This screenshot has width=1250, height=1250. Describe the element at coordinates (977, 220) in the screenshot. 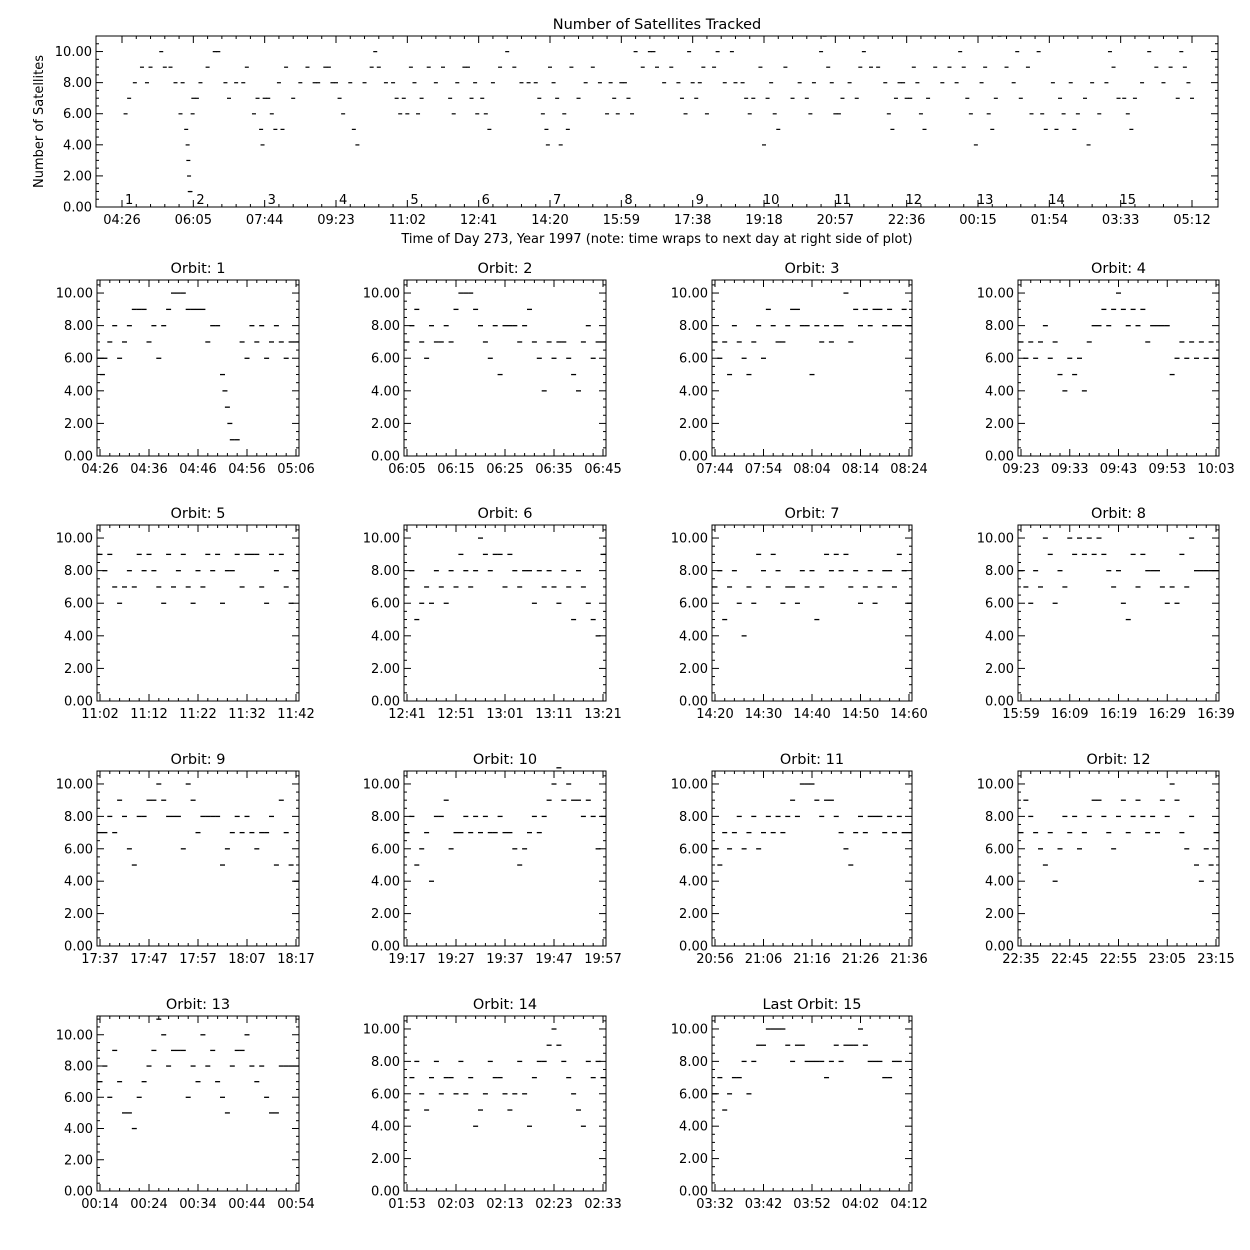

I see `x-tick-label: 00:15` at that location.